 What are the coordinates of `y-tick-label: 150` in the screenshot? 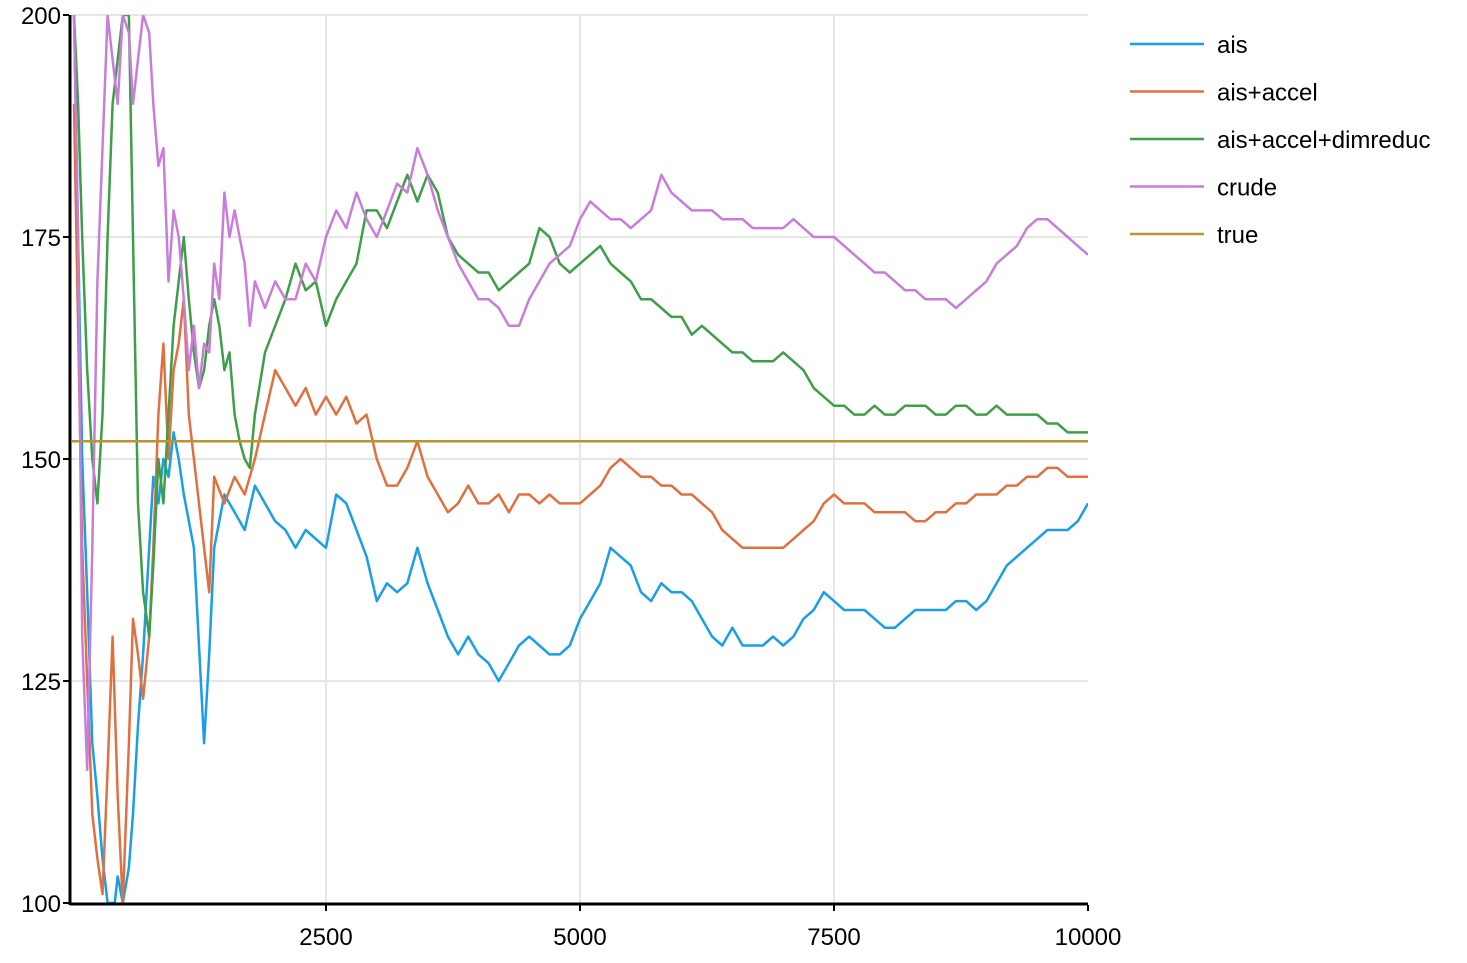 It's located at (41, 460).